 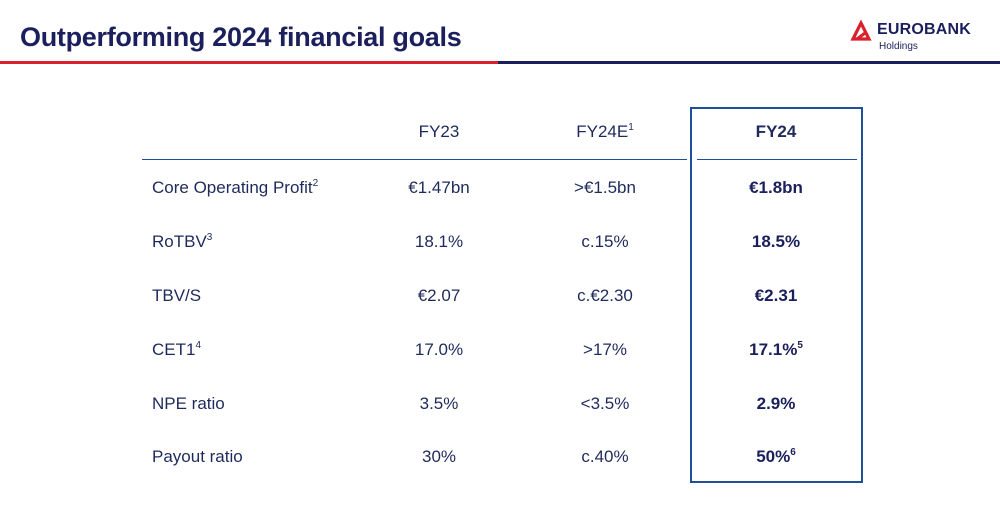 I want to click on cell-fy23: €2.07, so click(x=439, y=296).